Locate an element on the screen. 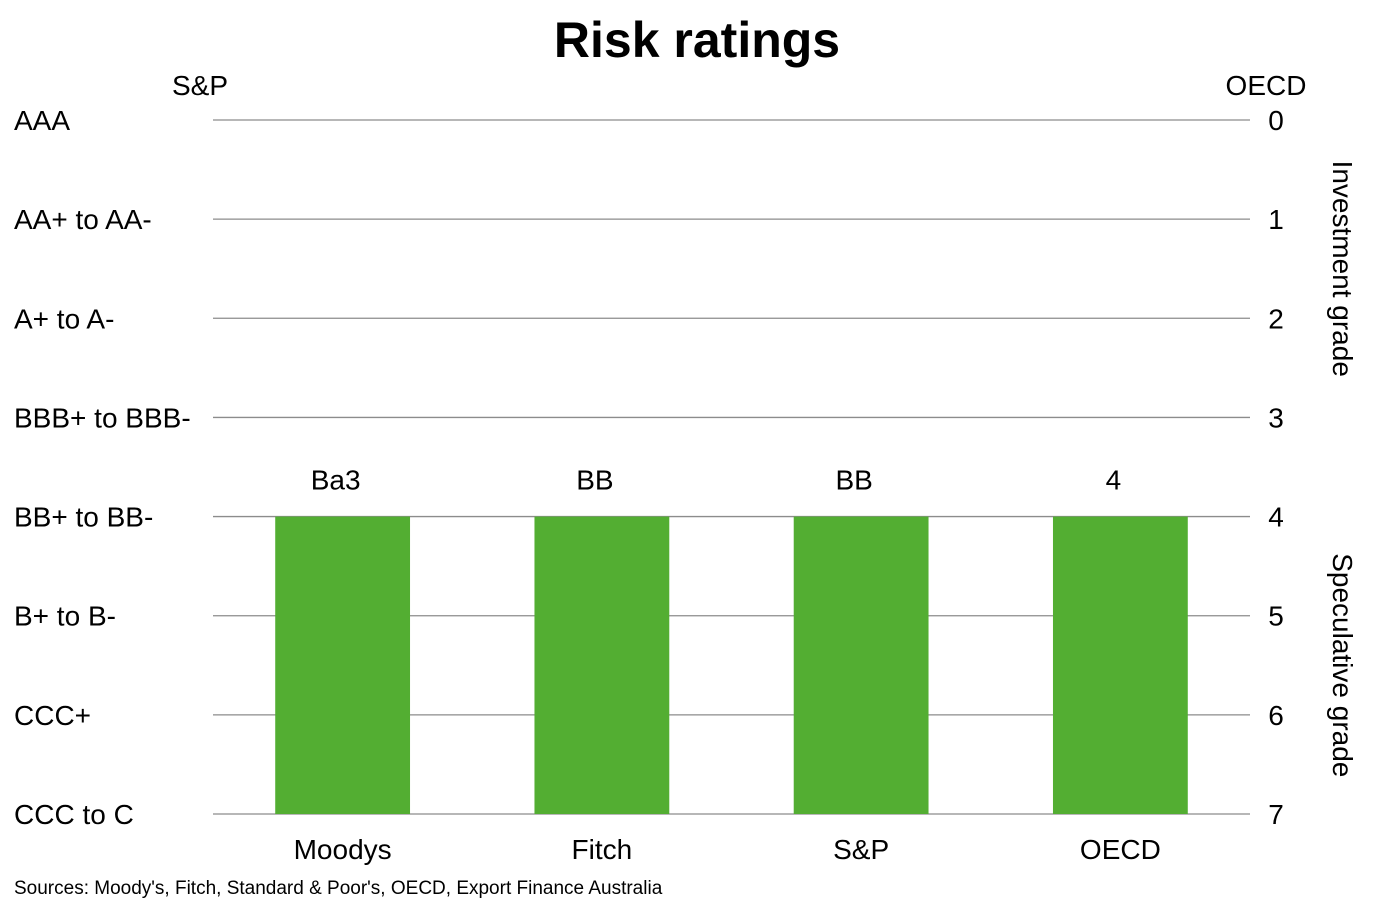 The width and height of the screenshot is (1393, 916). bar-data-label: 4 is located at coordinates (1114, 480).